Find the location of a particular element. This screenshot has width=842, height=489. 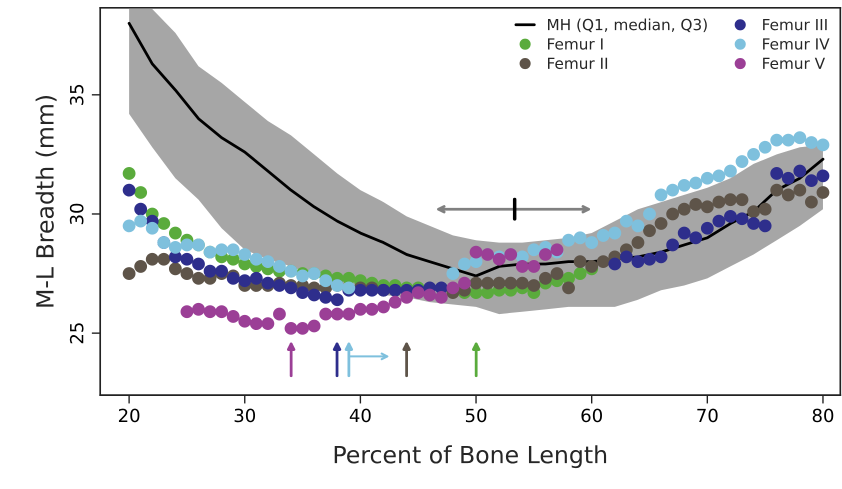

y-axis-title: M-L Breadth (mm) is located at coordinates (46, 201).